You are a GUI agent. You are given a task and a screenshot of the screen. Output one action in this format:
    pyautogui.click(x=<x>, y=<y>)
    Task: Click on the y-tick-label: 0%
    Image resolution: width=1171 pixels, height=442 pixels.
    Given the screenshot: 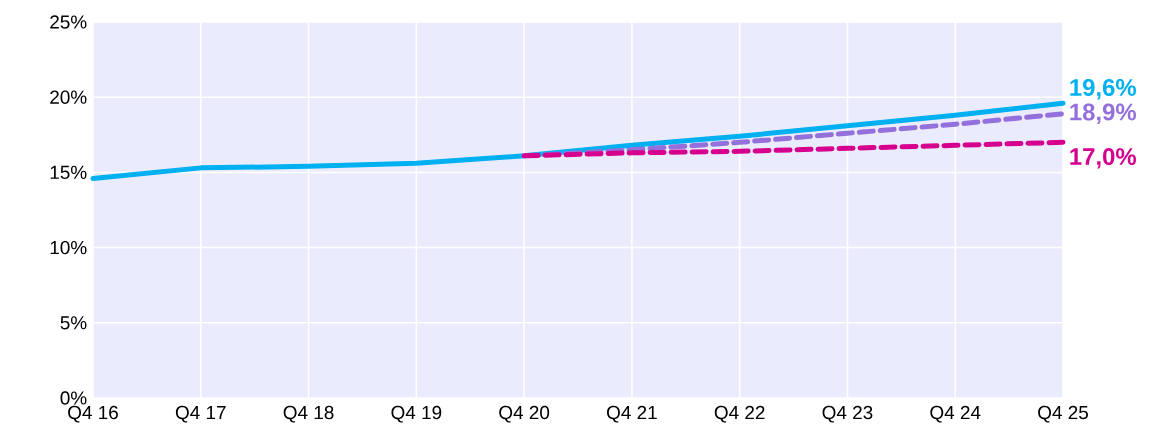 What is the action you would take?
    pyautogui.click(x=73, y=398)
    